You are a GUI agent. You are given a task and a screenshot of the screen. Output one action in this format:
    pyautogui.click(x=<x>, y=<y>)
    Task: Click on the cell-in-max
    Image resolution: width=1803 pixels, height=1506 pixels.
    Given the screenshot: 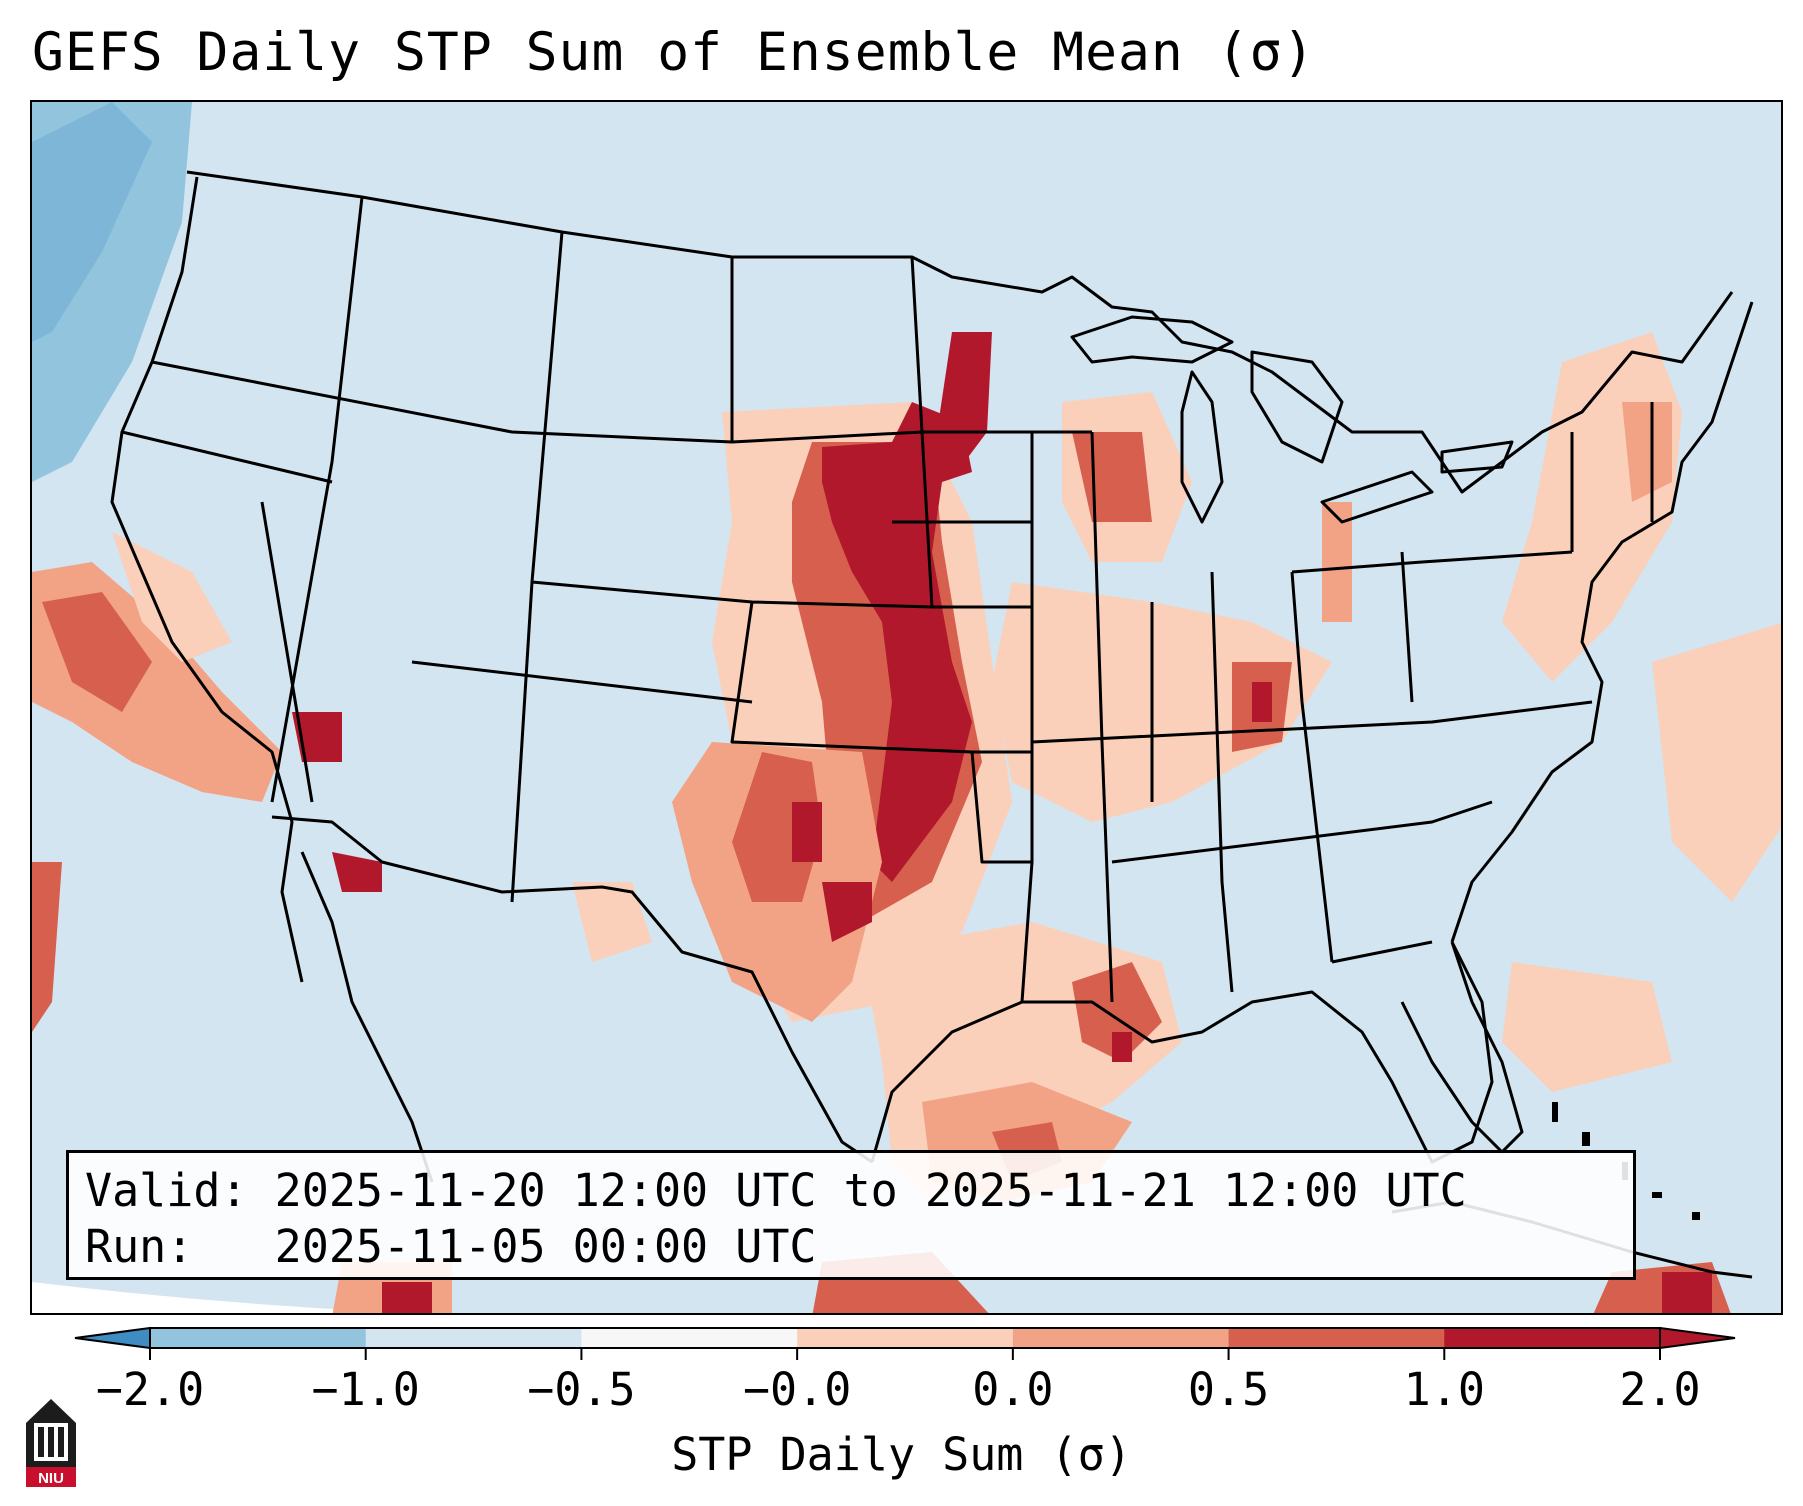 What is the action you would take?
    pyautogui.click(x=1262, y=702)
    